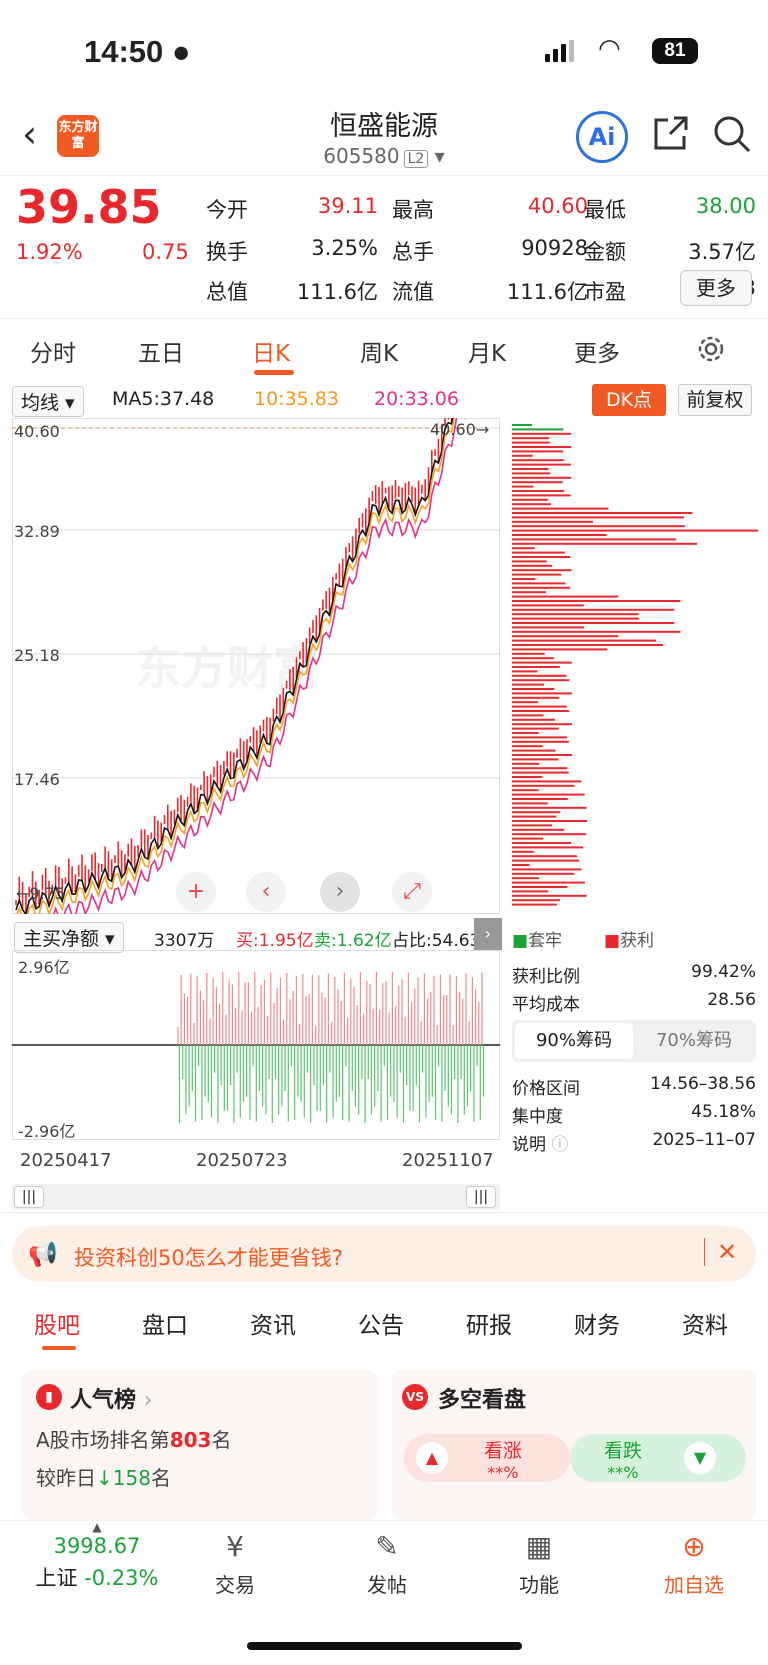 The width and height of the screenshot is (768, 1665). Describe the element at coordinates (256, 1197) in the screenshot. I see `range-slider` at that location.